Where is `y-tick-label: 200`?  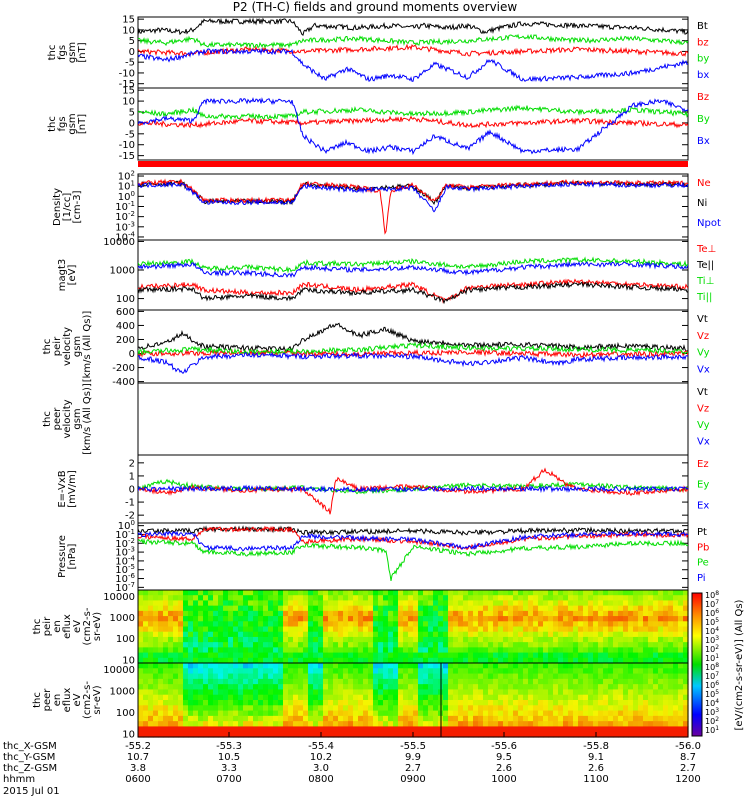 y-tick-label: 200 is located at coordinates (125, 340).